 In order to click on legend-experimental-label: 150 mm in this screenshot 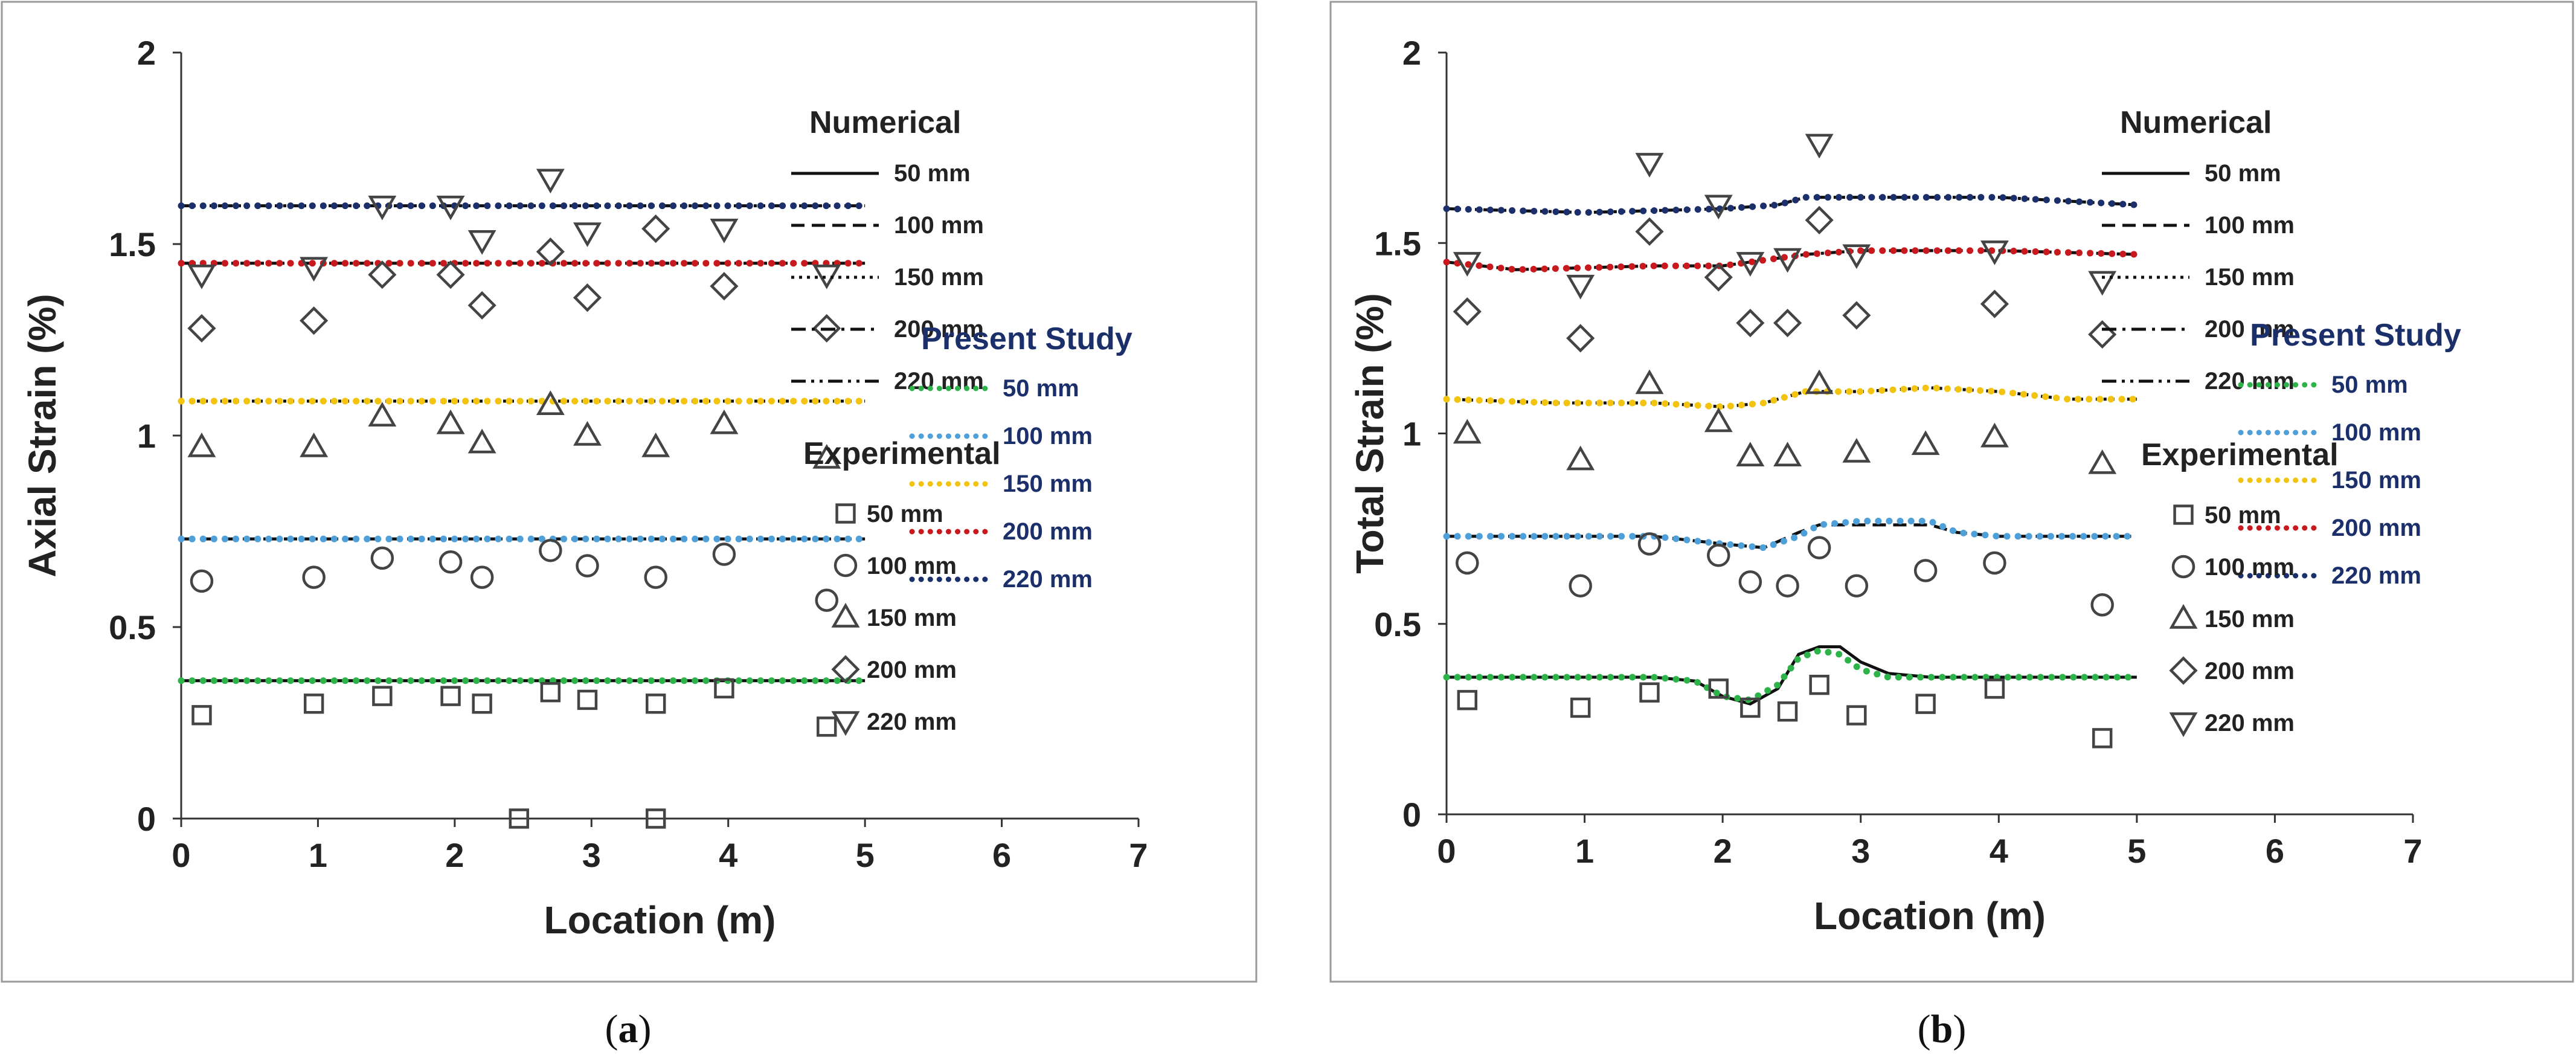, I will do `click(2250, 620)`.